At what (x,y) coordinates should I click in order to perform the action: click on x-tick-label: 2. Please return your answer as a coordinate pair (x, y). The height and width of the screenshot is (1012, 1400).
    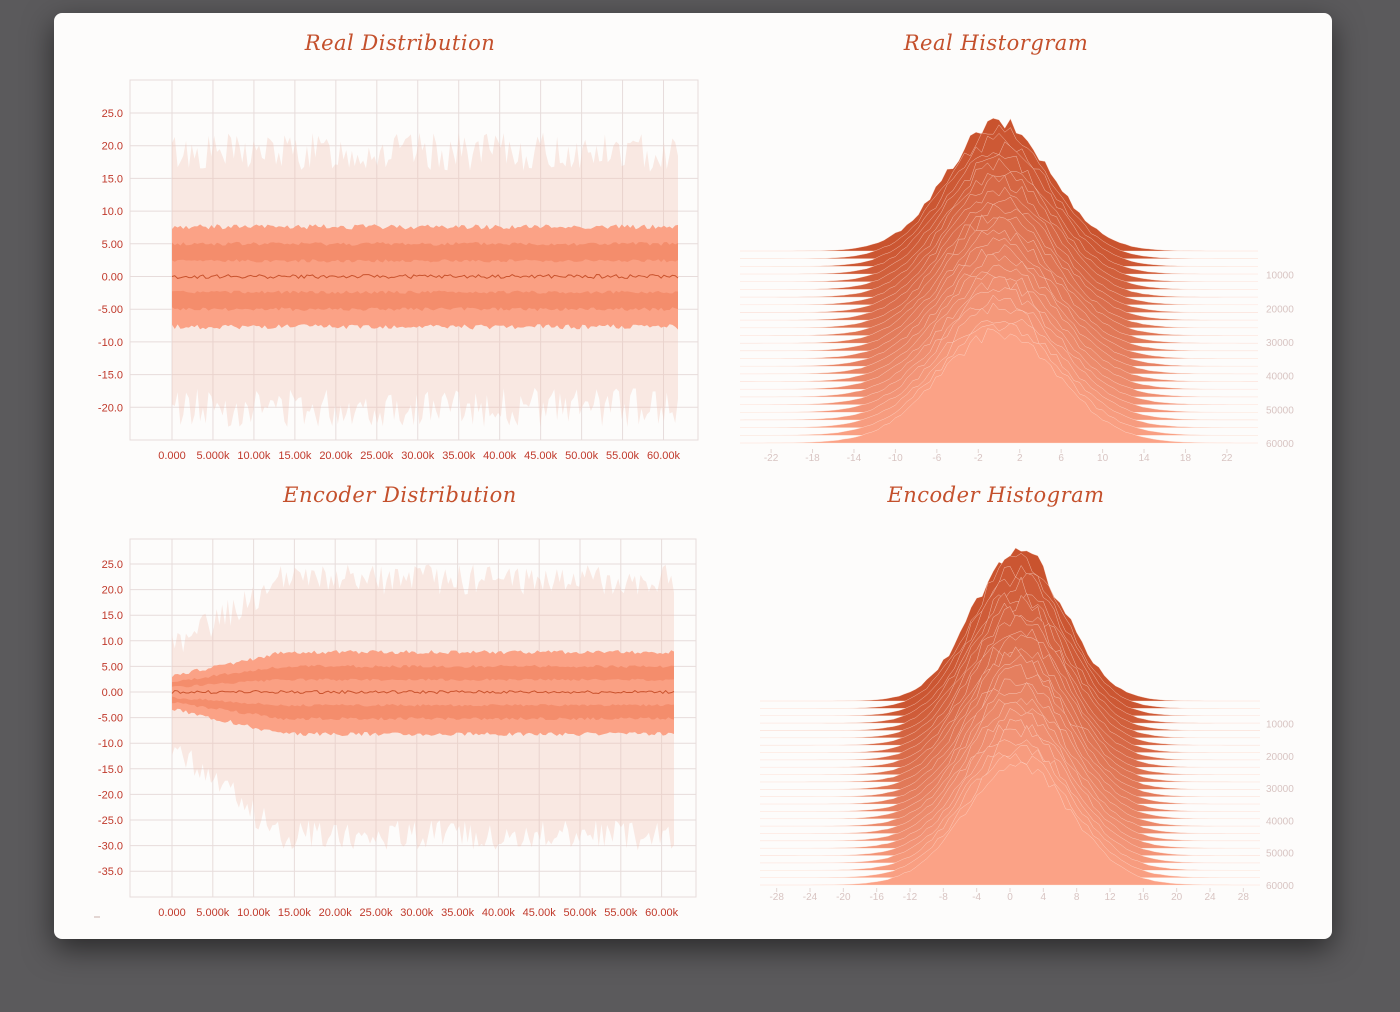
    Looking at the image, I should click on (1020, 458).